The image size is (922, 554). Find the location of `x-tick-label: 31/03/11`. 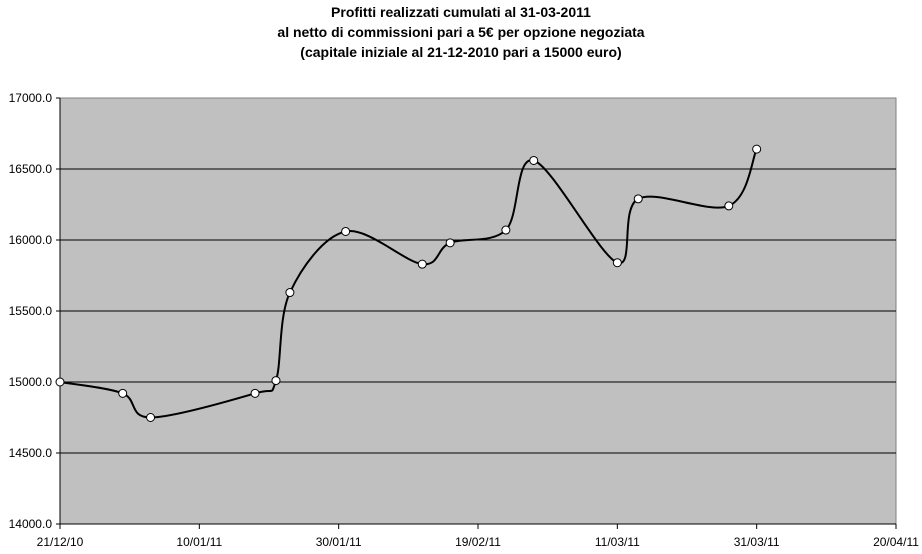

x-tick-label: 31/03/11 is located at coordinates (757, 542).